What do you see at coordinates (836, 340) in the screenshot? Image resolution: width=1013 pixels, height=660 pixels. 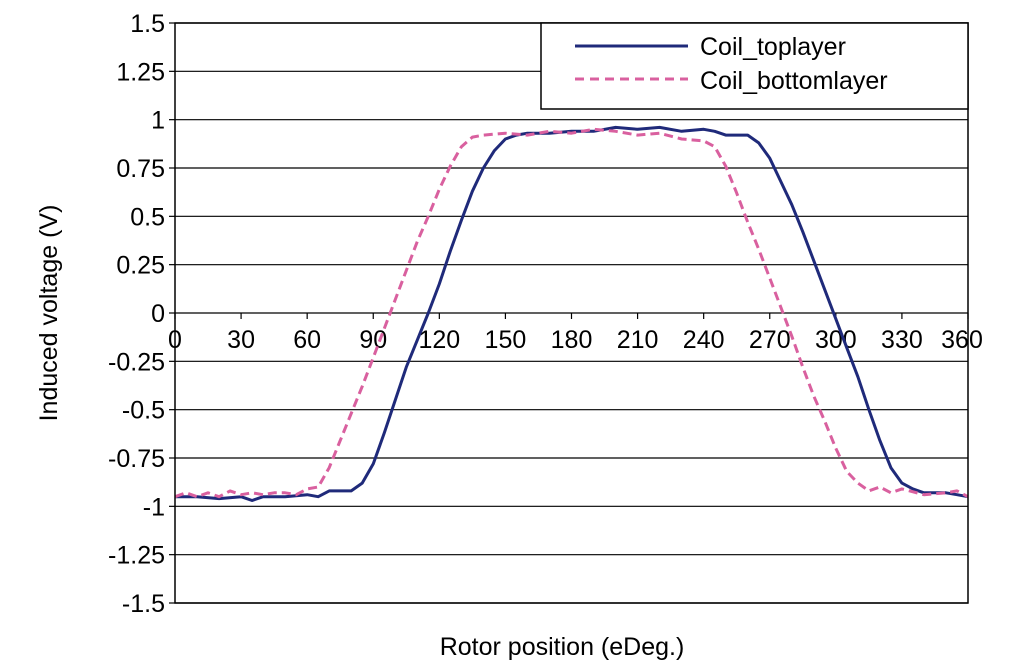 I see `x-tick-label: 300` at bounding box center [836, 340].